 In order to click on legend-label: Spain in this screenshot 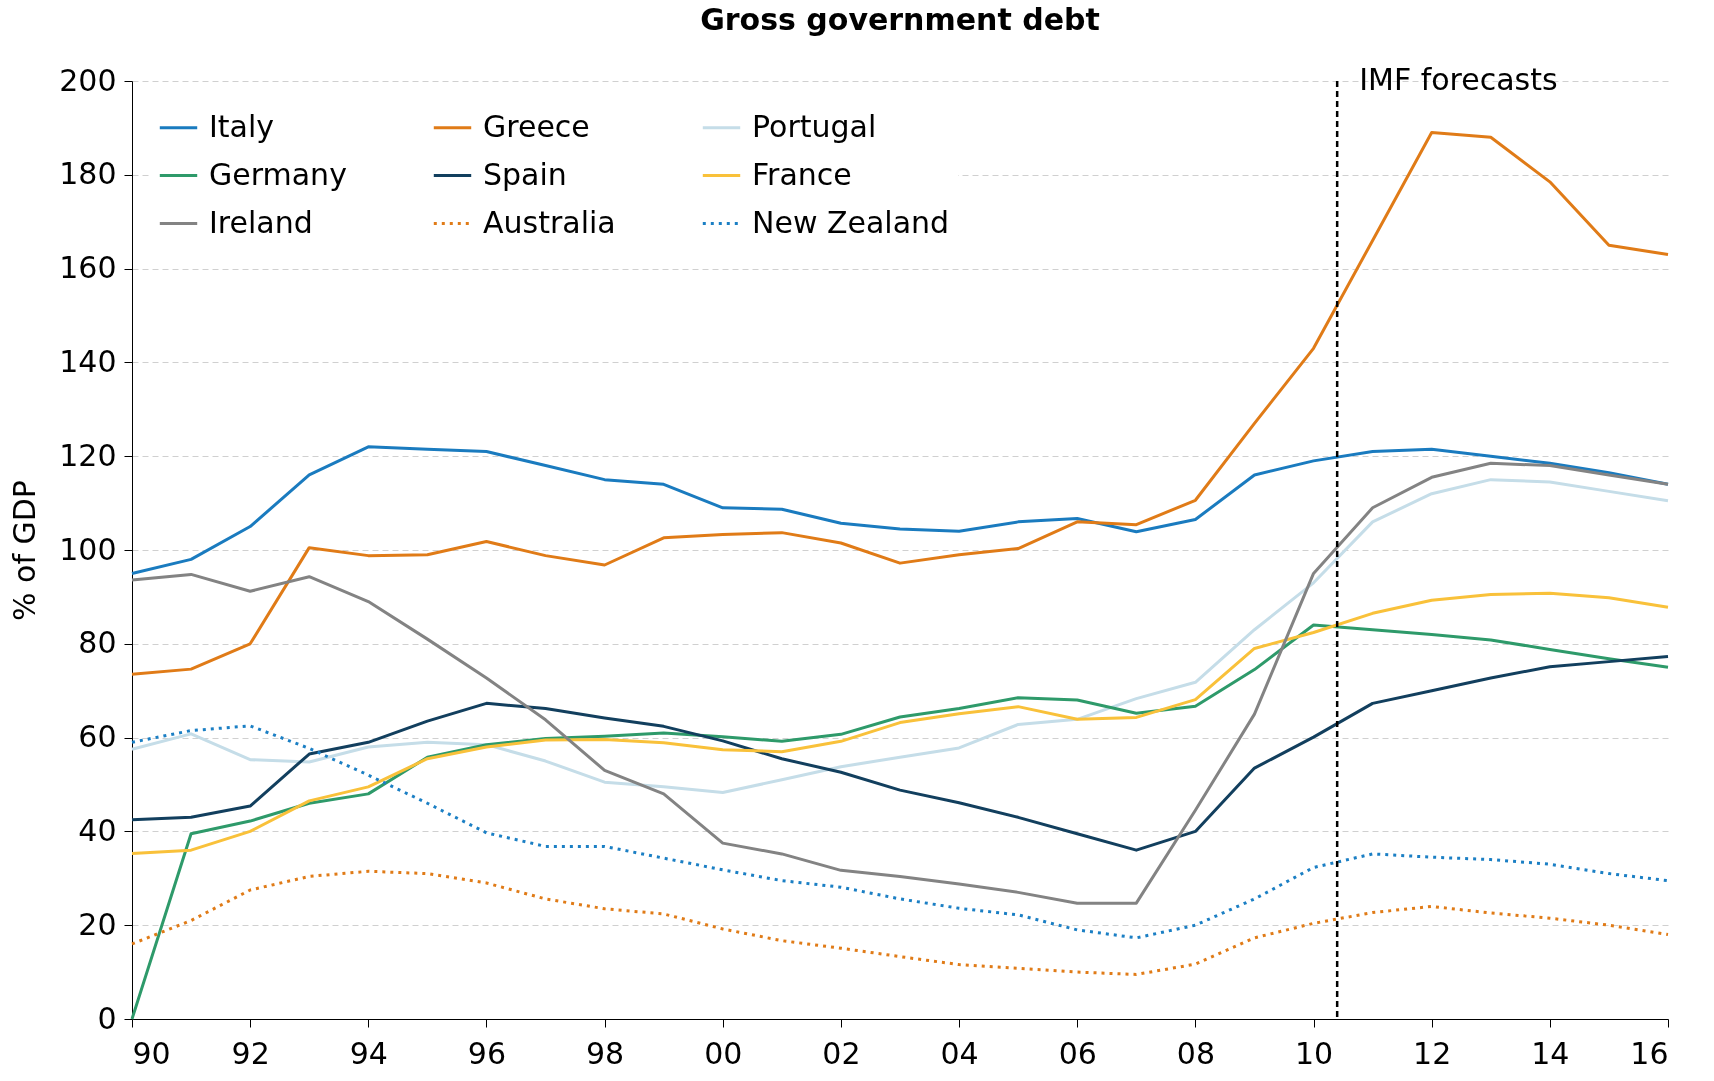, I will do `click(525, 174)`.